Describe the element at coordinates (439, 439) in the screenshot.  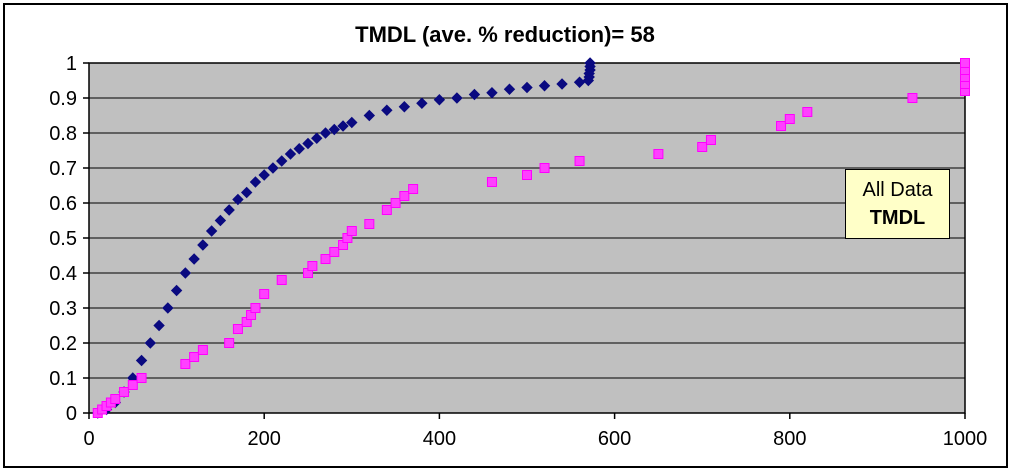
I see `x-tick-label: 400` at that location.